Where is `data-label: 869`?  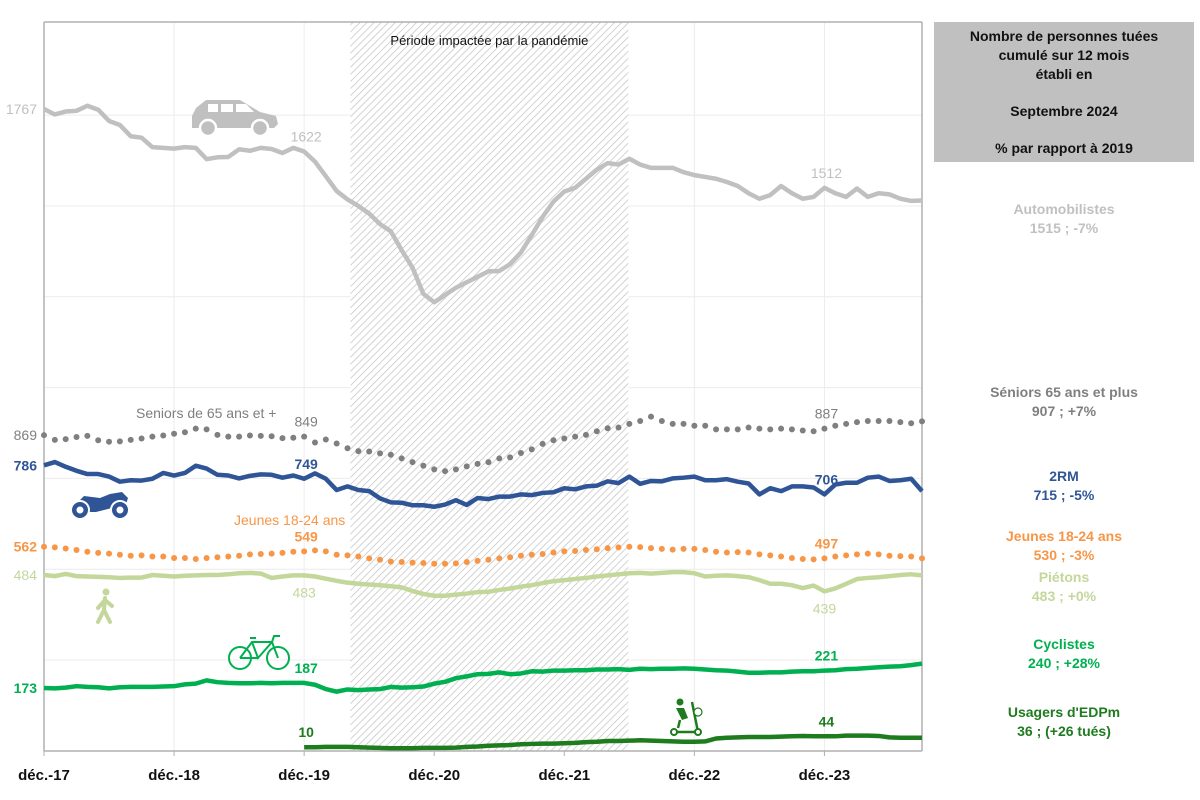 data-label: 869 is located at coordinates (26, 435).